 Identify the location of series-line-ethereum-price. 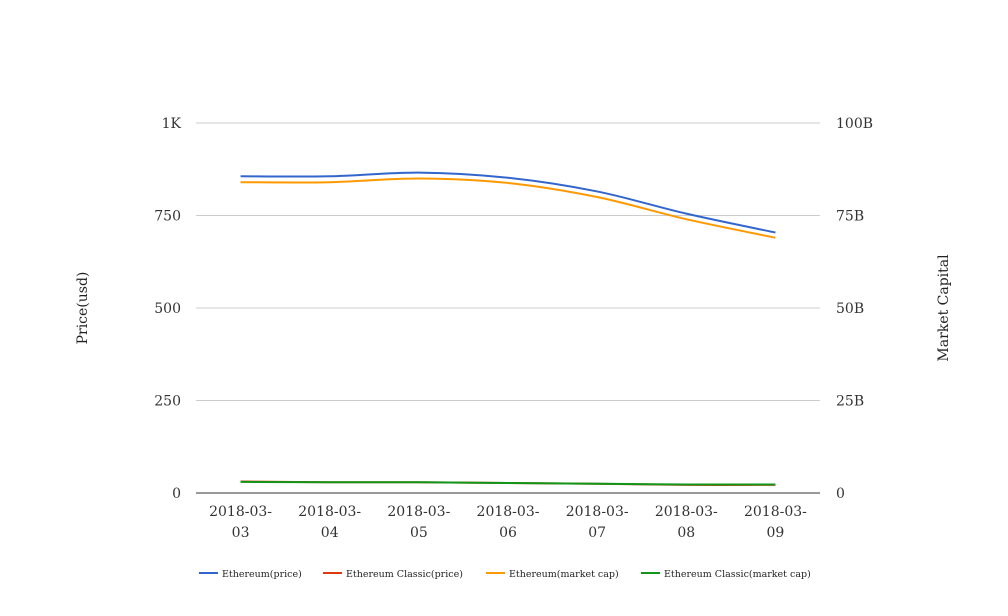
(508, 202).